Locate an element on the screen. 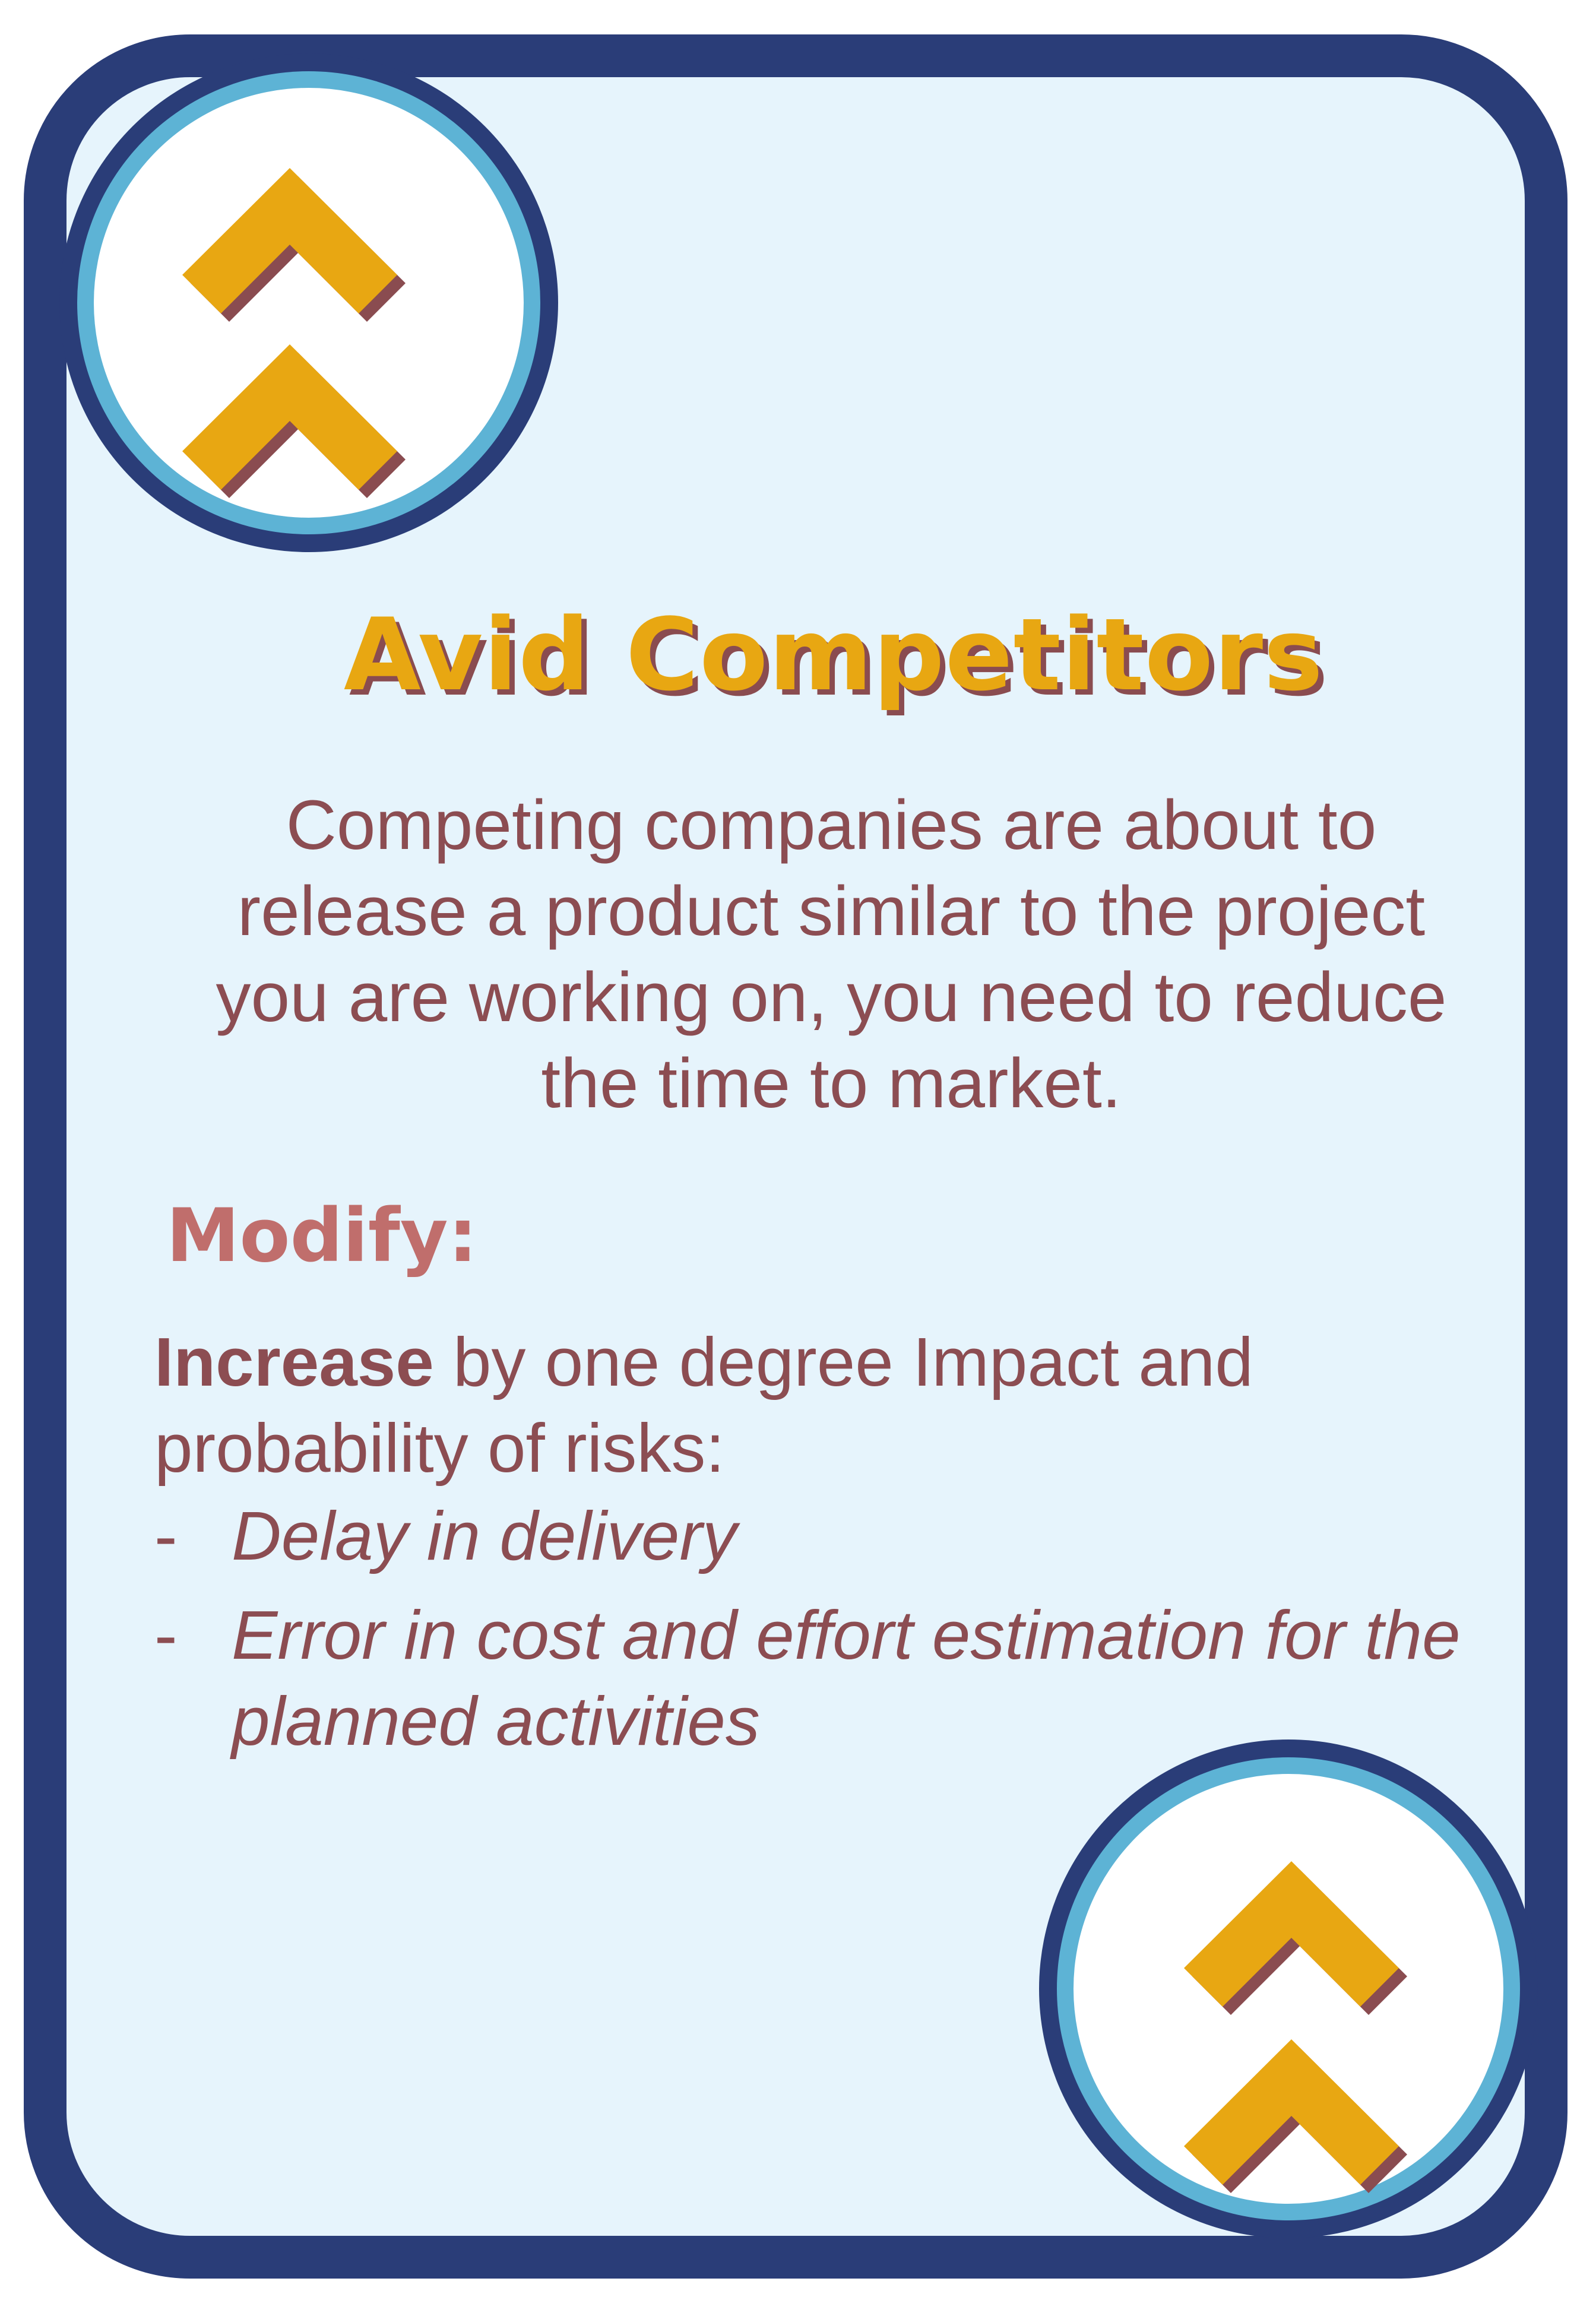 Image resolution: width=1596 pixels, height=2313 pixels. badge-bottom is located at coordinates (1288, 1988).